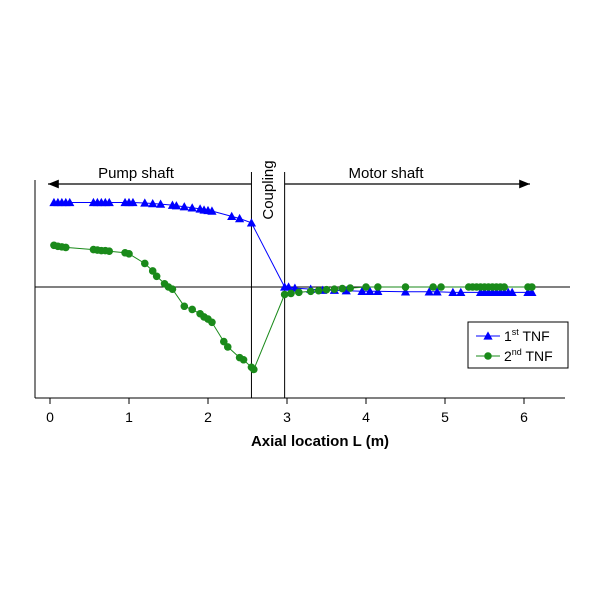  What do you see at coordinates (287, 417) in the screenshot?
I see `x-tick-label: 3` at bounding box center [287, 417].